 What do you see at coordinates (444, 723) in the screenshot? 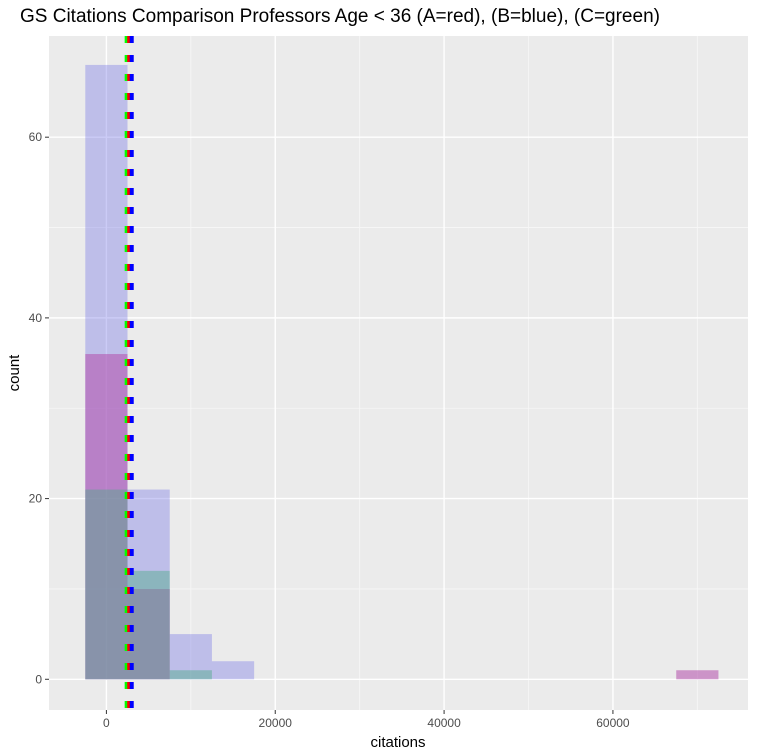
I see `x-tick-label: 40000` at bounding box center [444, 723].